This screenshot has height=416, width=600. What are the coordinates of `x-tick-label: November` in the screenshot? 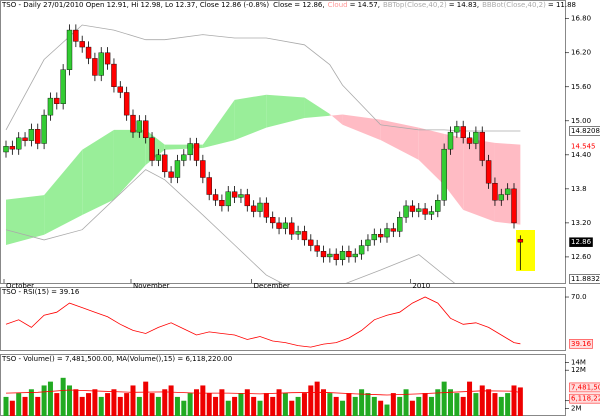 It's located at (151, 286).